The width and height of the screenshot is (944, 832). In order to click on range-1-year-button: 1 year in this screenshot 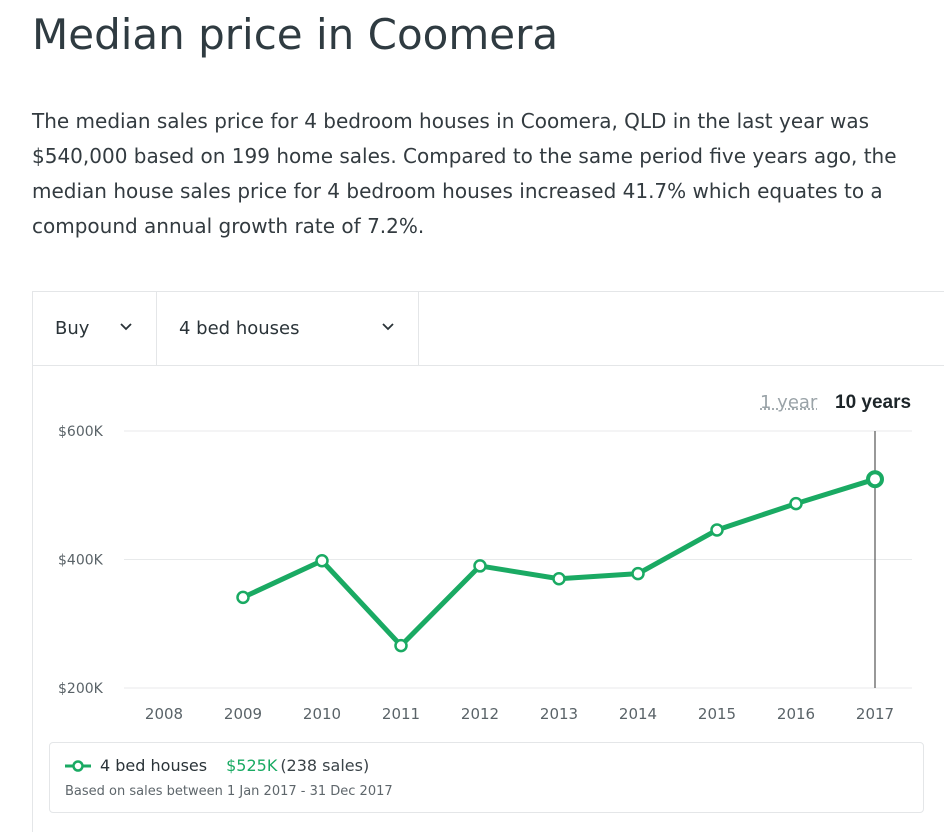, I will do `click(789, 402)`.